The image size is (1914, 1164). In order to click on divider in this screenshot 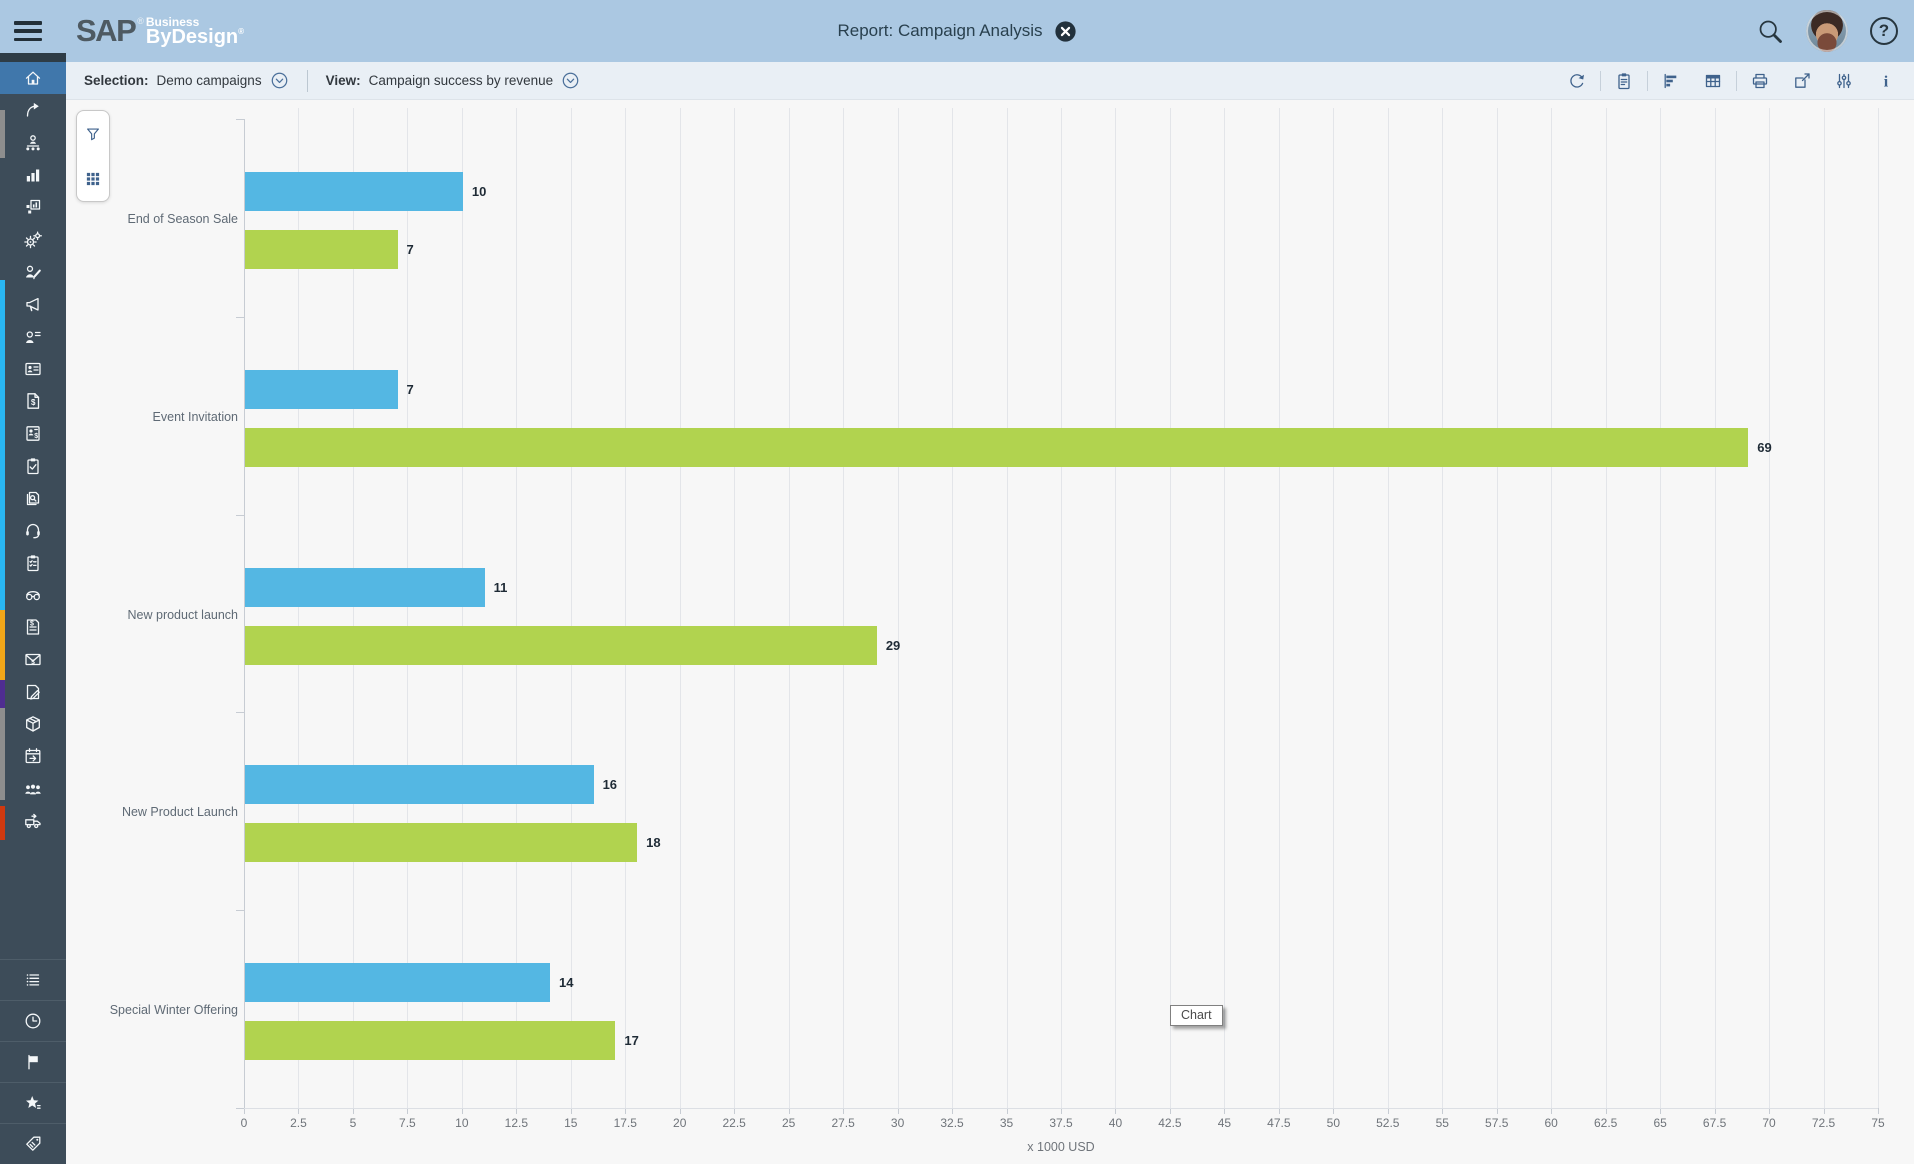, I will do `click(1736, 80)`.